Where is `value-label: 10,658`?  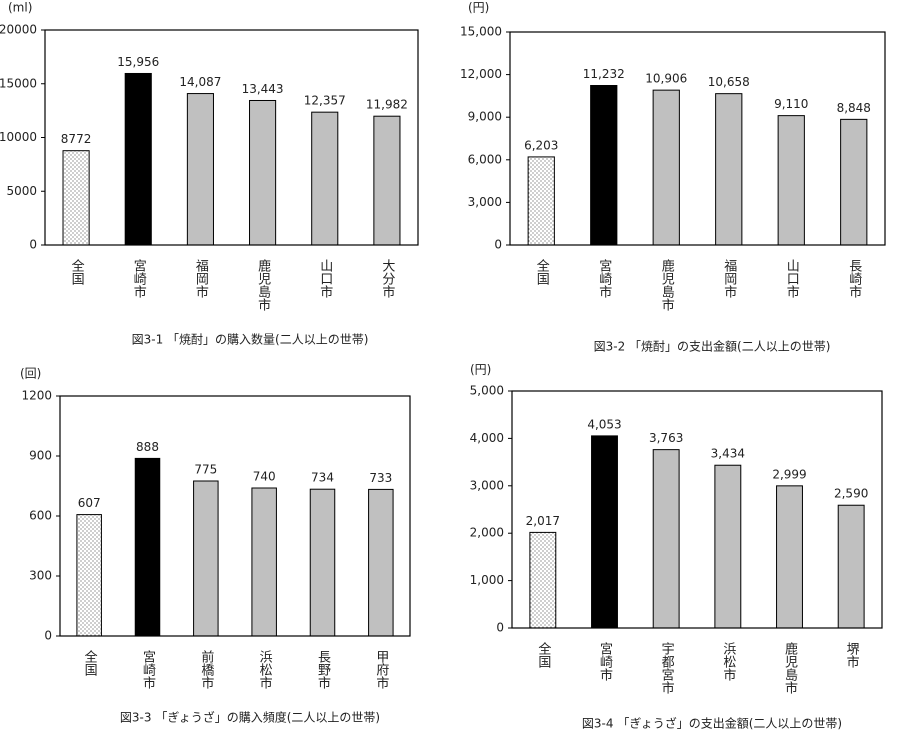
value-label: 10,658 is located at coordinates (729, 82).